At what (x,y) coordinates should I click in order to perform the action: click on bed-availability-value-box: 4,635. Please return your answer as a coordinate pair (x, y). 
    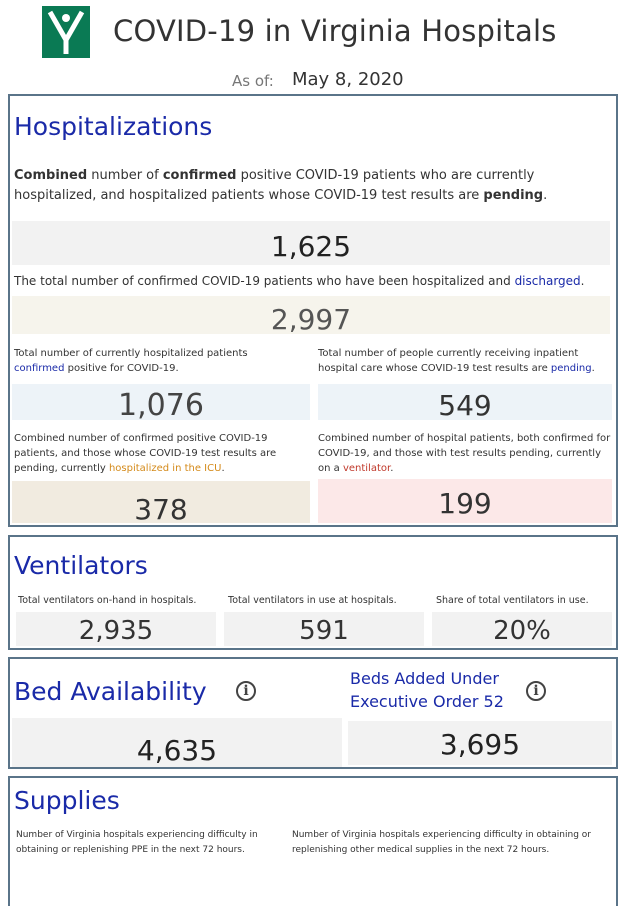
    Looking at the image, I should click on (177, 742).